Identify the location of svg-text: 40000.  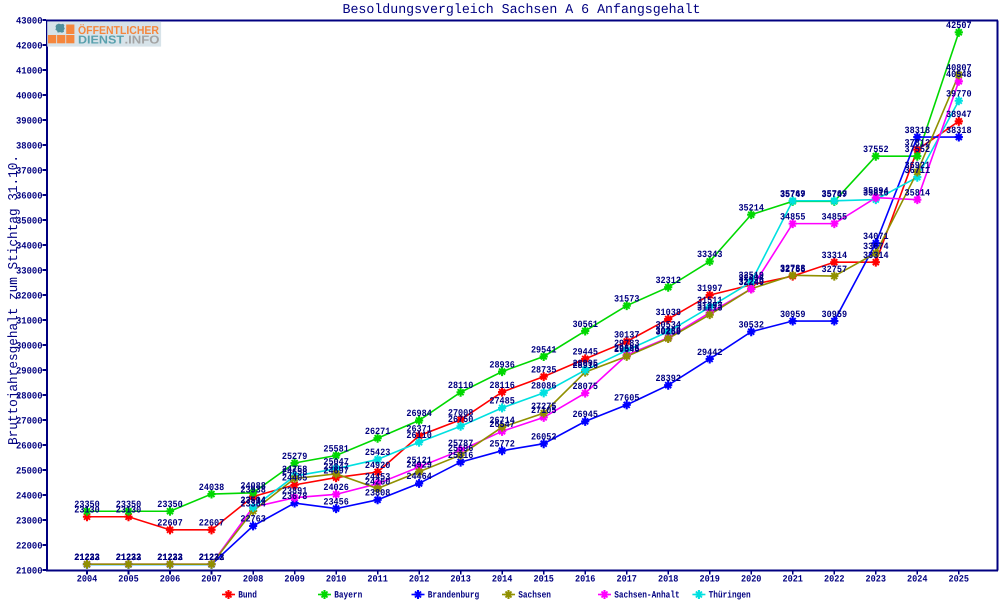
(29, 96).